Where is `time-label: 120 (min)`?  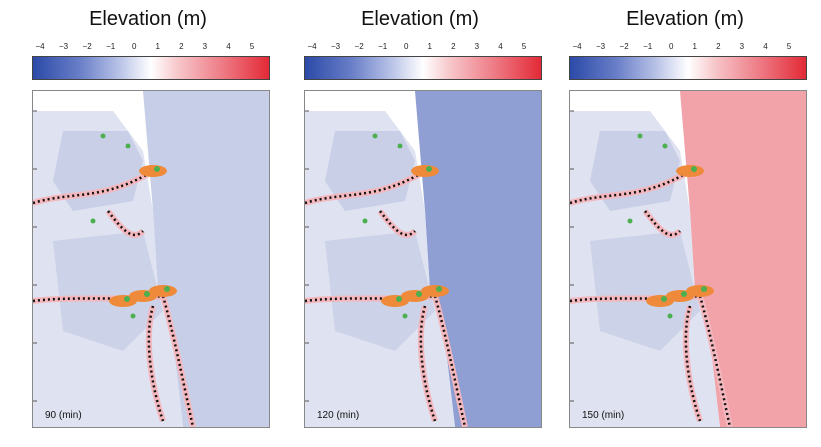 time-label: 120 (min) is located at coordinates (338, 415).